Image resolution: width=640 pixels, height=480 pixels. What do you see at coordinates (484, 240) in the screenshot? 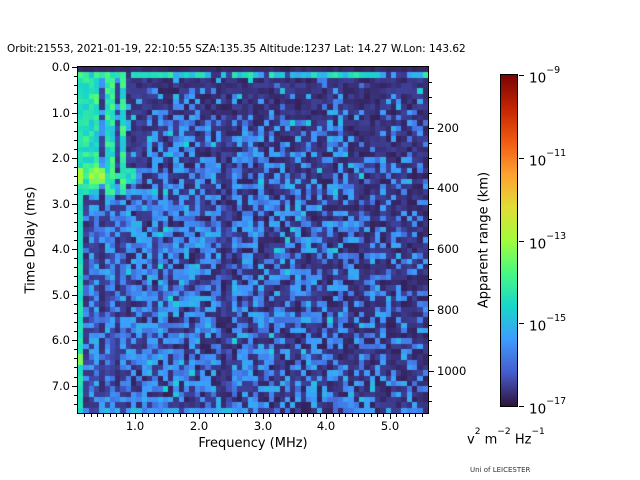
I see `right-axis-label: Apparent range (km)` at bounding box center [484, 240].